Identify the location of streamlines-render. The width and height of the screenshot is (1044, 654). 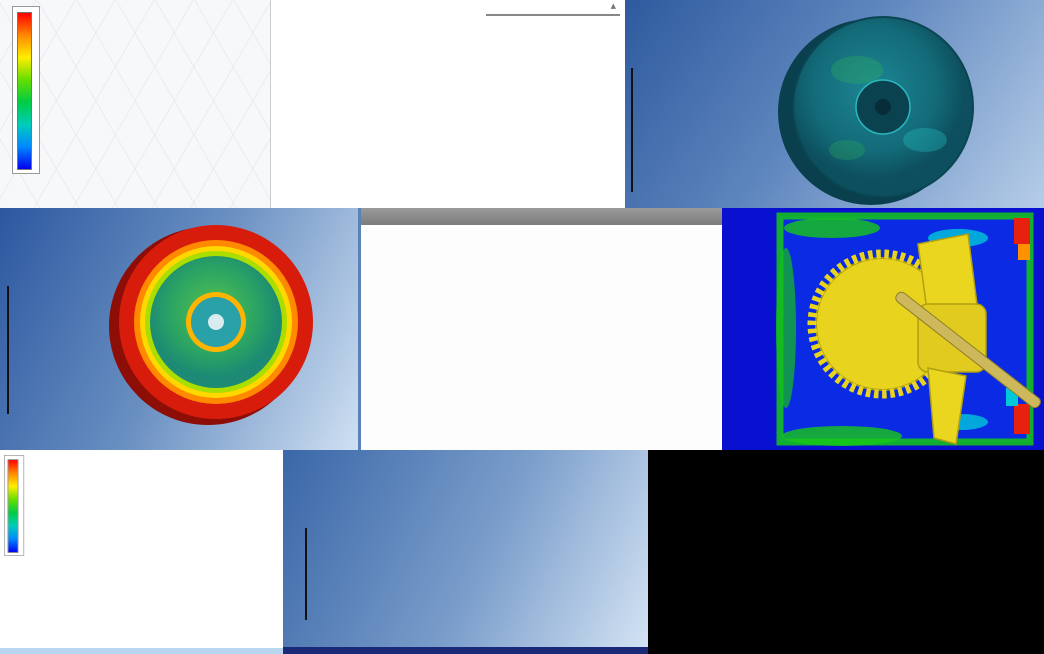
(846, 552).